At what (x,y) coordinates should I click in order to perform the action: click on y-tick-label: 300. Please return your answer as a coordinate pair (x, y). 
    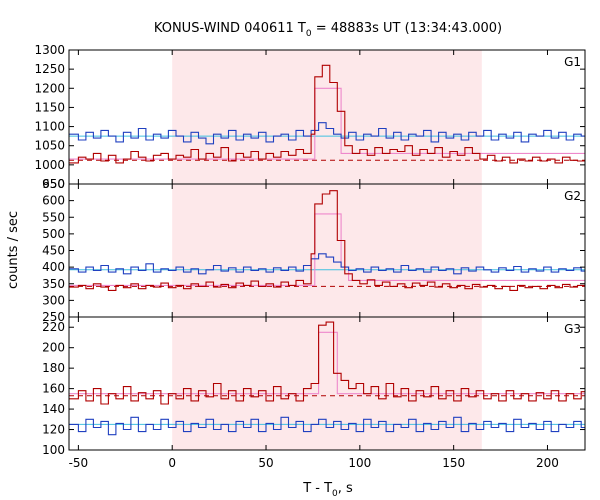
    Looking at the image, I should click on (53, 300).